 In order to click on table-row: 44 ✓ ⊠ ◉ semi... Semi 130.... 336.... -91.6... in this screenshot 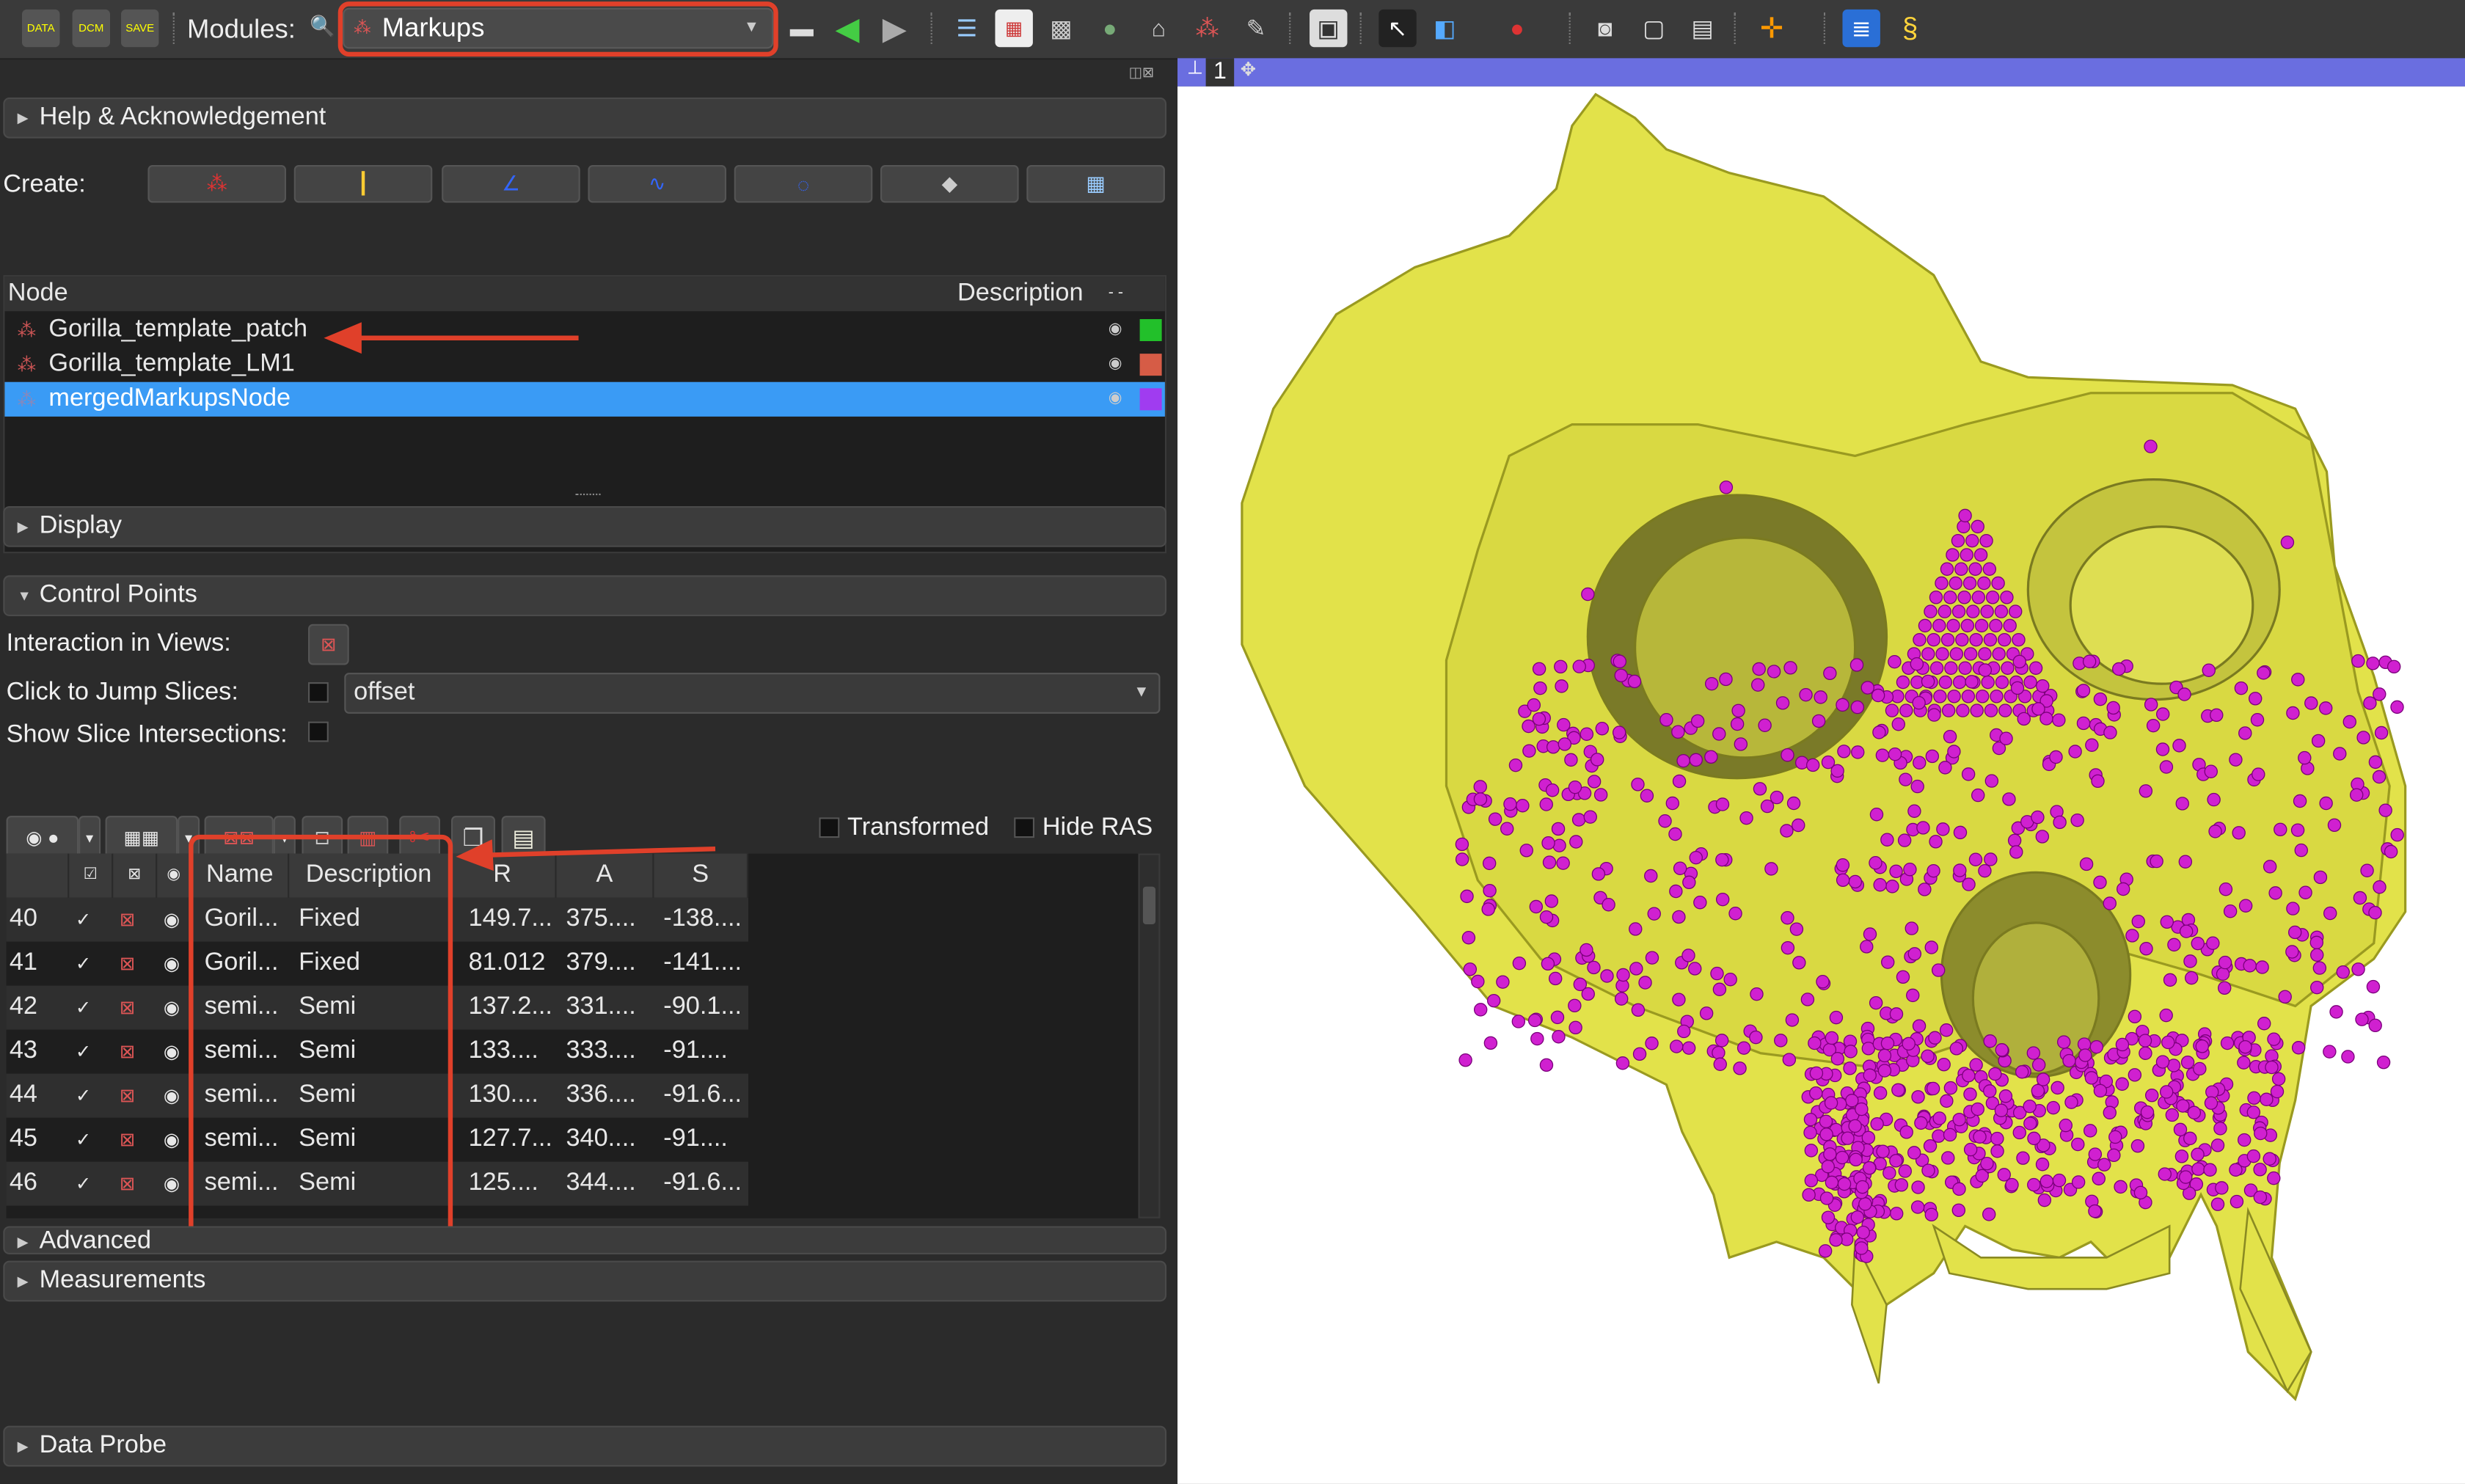, I will do `click(377, 1095)`.